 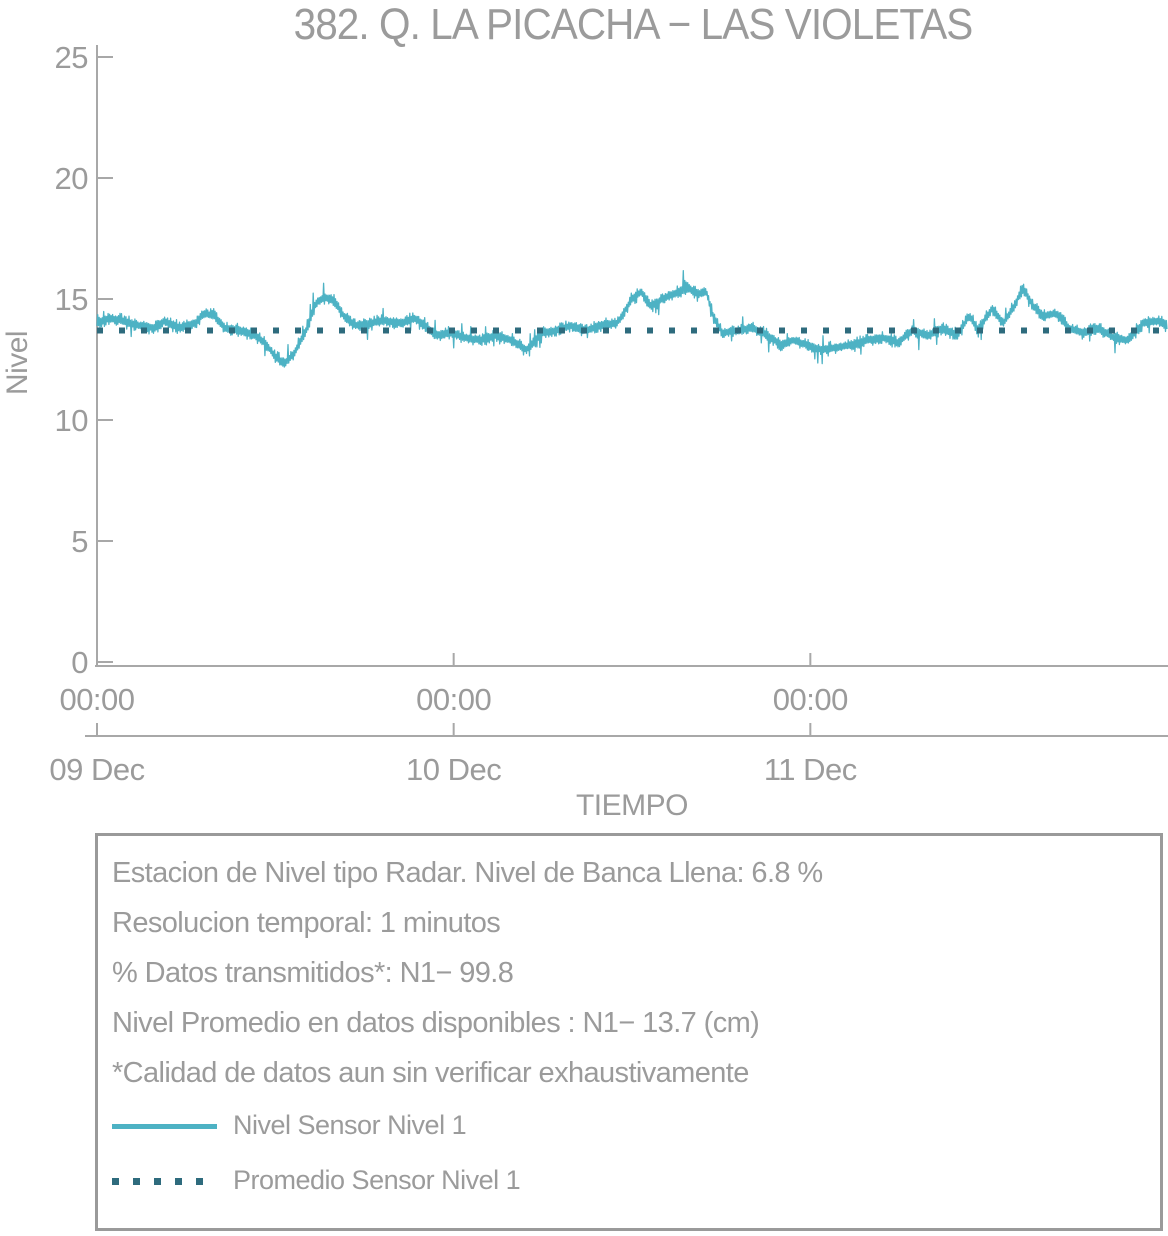 What do you see at coordinates (164, 1127) in the screenshot?
I see `solid-line-swatch` at bounding box center [164, 1127].